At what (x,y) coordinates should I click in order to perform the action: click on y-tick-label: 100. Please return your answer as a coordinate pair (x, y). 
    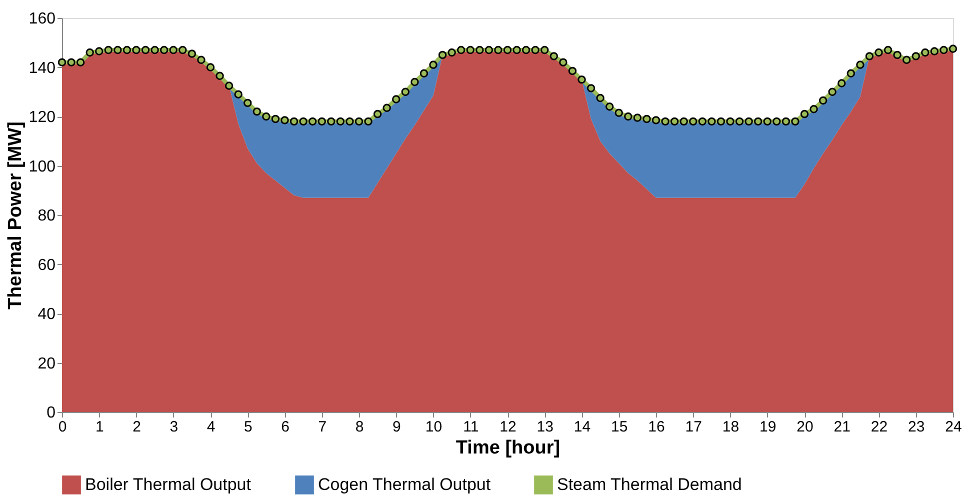
    Looking at the image, I should click on (42, 167).